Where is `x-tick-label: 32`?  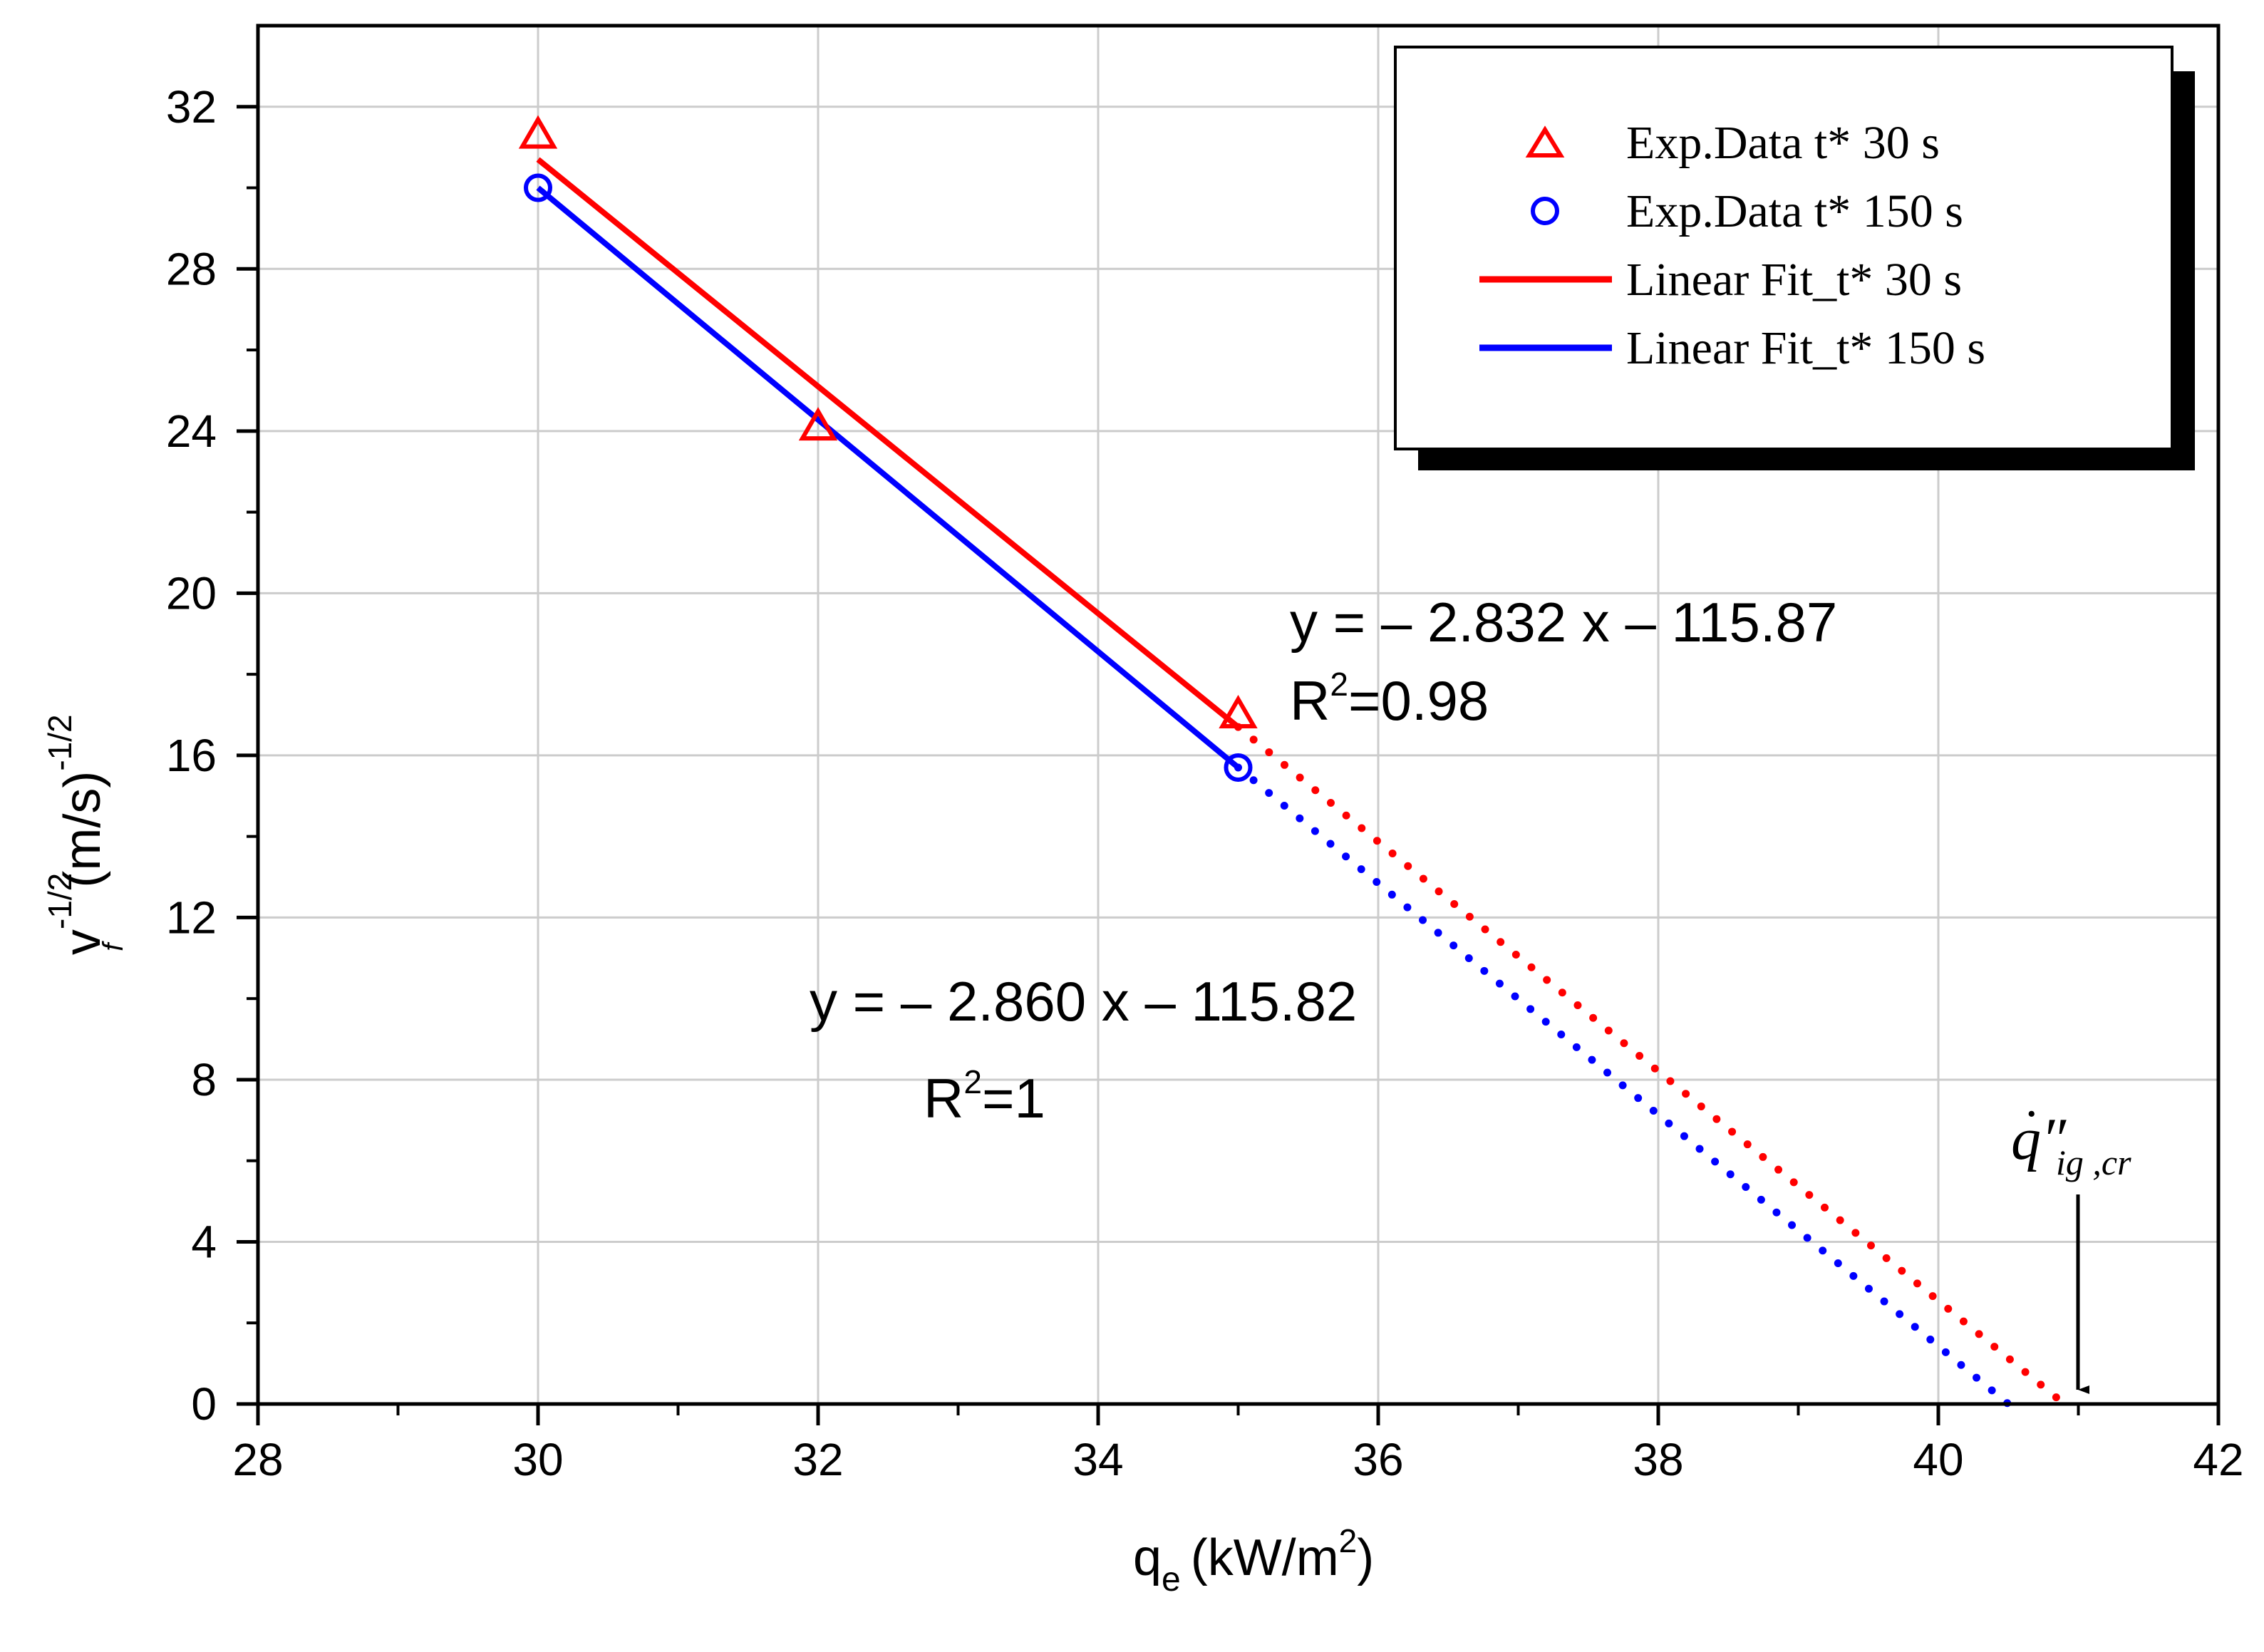 x-tick-label: 32 is located at coordinates (817, 1459).